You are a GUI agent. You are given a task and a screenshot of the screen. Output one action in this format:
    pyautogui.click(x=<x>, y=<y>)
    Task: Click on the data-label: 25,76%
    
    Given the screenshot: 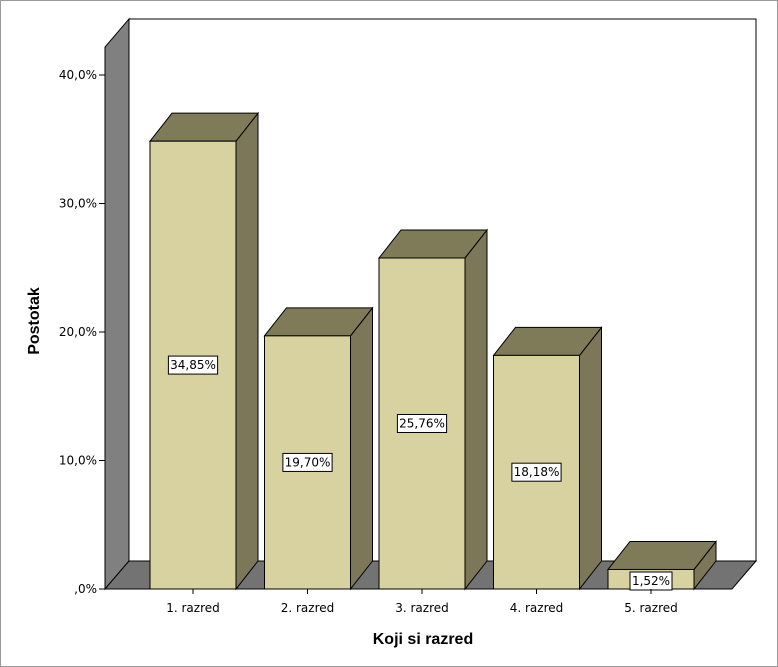 What is the action you would take?
    pyautogui.click(x=422, y=423)
    